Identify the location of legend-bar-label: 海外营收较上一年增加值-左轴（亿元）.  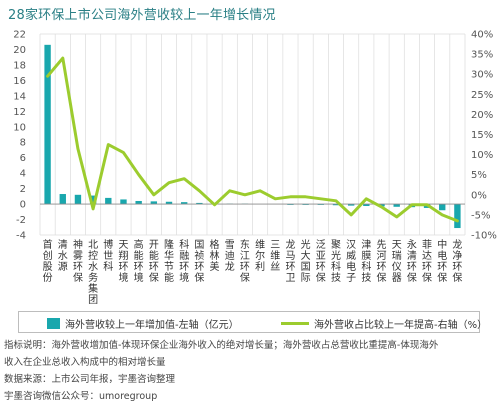
(152, 325).